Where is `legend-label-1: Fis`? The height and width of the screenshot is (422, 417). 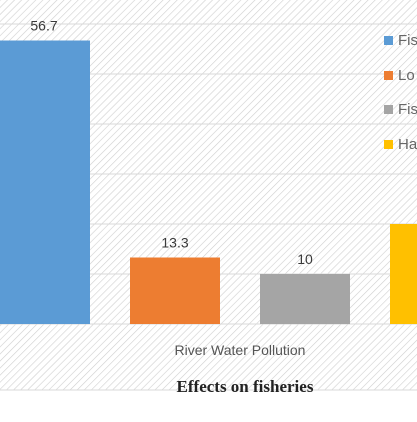
legend-label-1: Fis is located at coordinates (407, 40).